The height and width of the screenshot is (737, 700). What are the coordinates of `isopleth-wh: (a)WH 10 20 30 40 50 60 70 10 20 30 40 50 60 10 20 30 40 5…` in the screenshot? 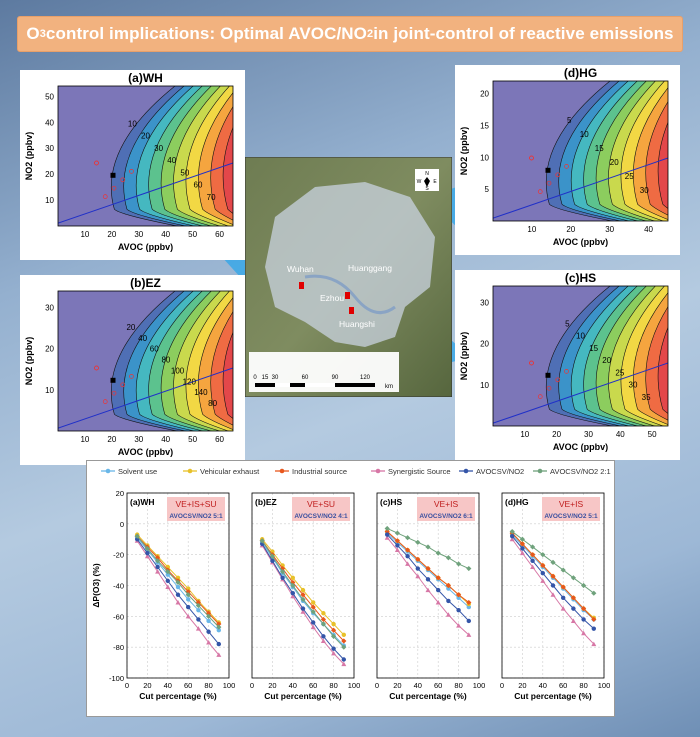 It's located at (132, 165).